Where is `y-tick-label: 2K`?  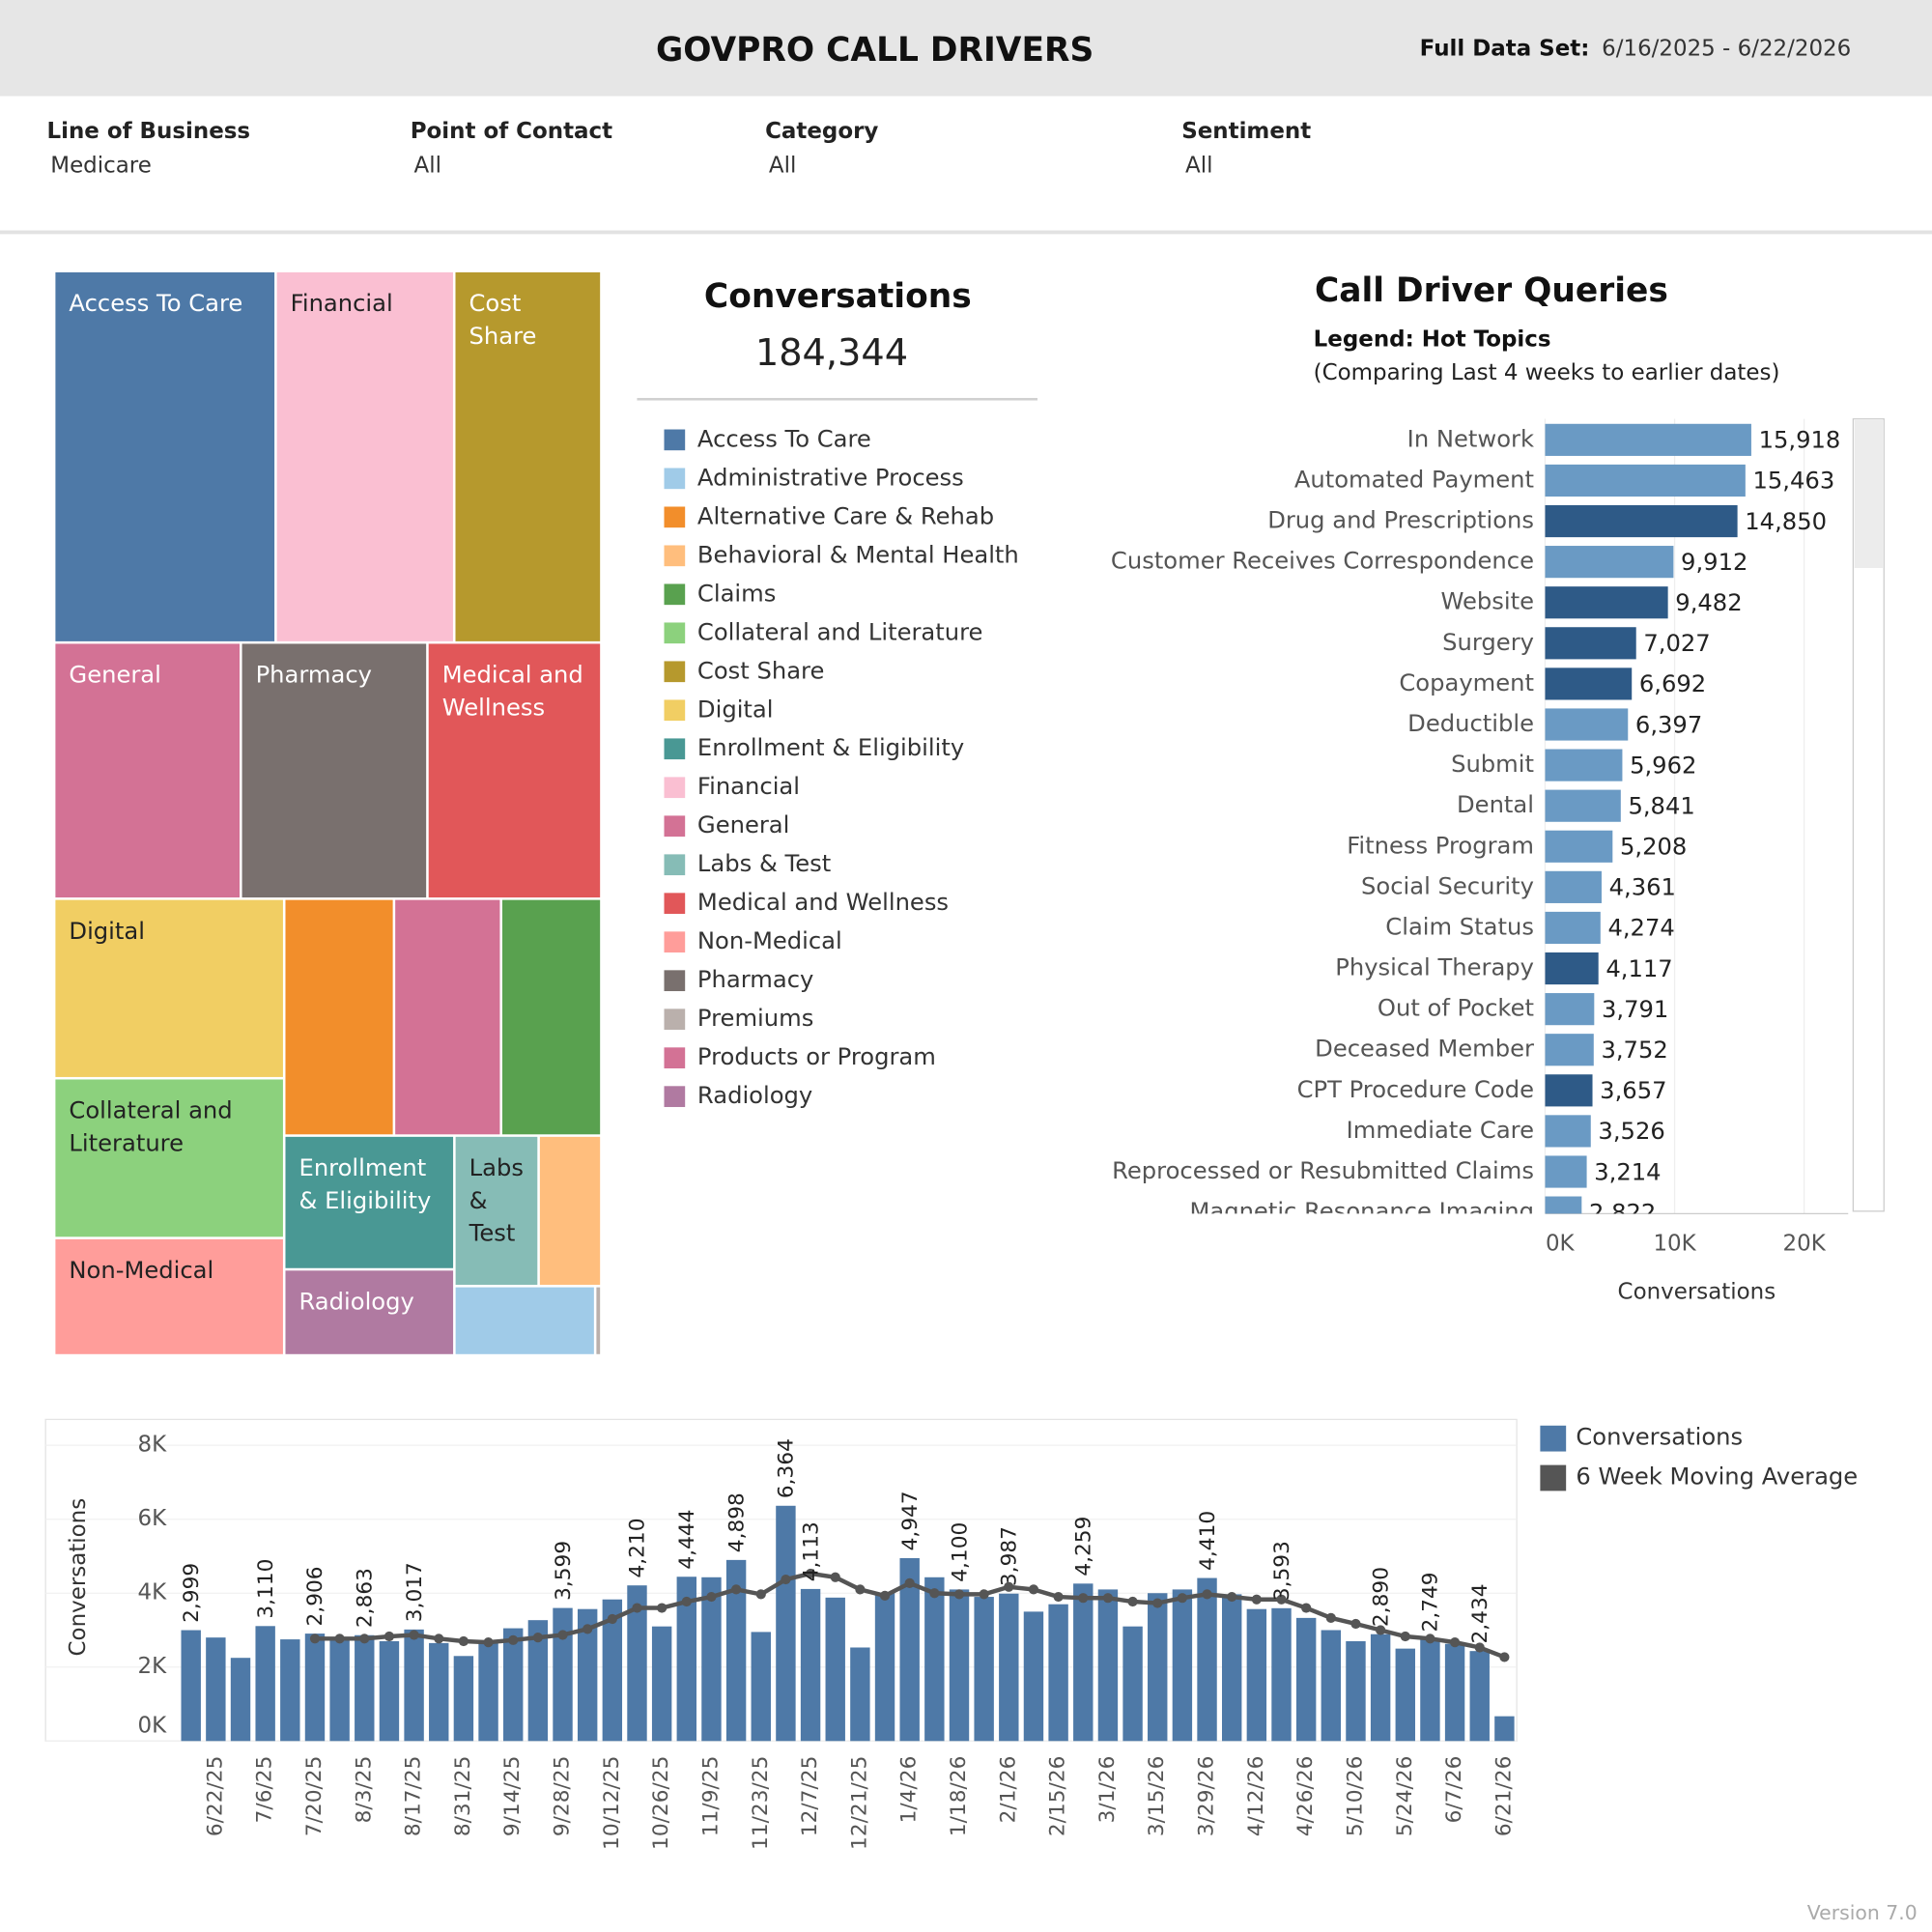
y-tick-label: 2K is located at coordinates (153, 1666).